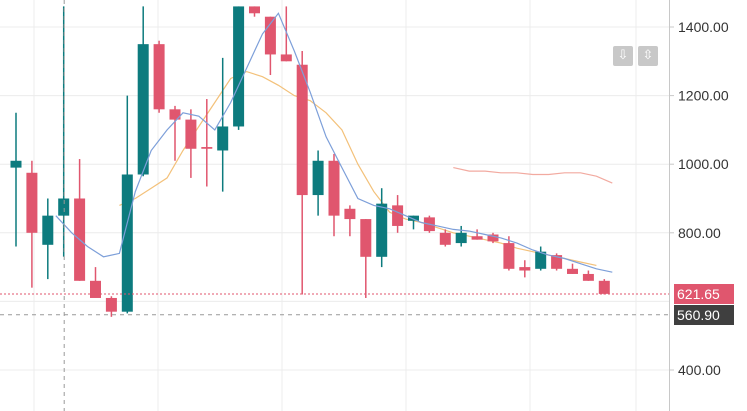 The width and height of the screenshot is (747, 411). What do you see at coordinates (703, 164) in the screenshot?
I see `y-tick-label: 1000.00` at bounding box center [703, 164].